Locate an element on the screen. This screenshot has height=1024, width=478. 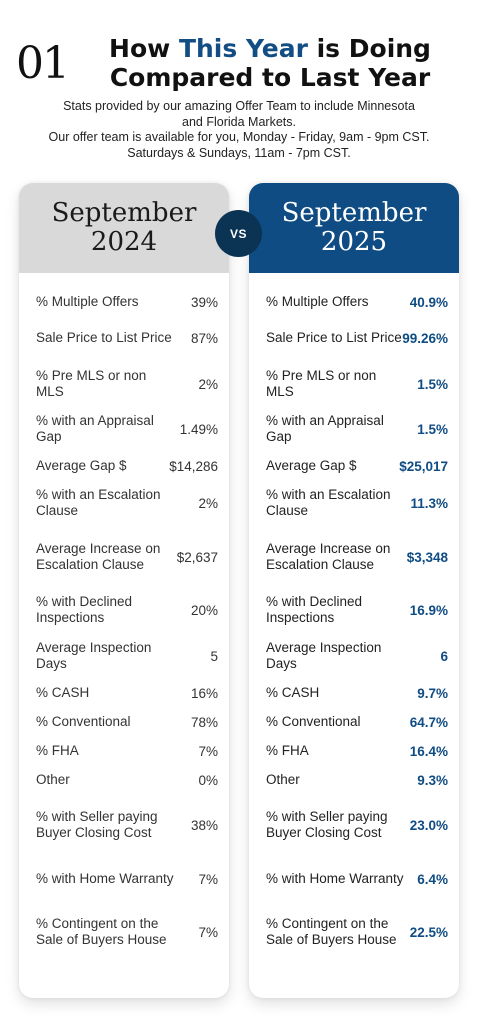
stat-value: 22.5% is located at coordinates (428, 932).